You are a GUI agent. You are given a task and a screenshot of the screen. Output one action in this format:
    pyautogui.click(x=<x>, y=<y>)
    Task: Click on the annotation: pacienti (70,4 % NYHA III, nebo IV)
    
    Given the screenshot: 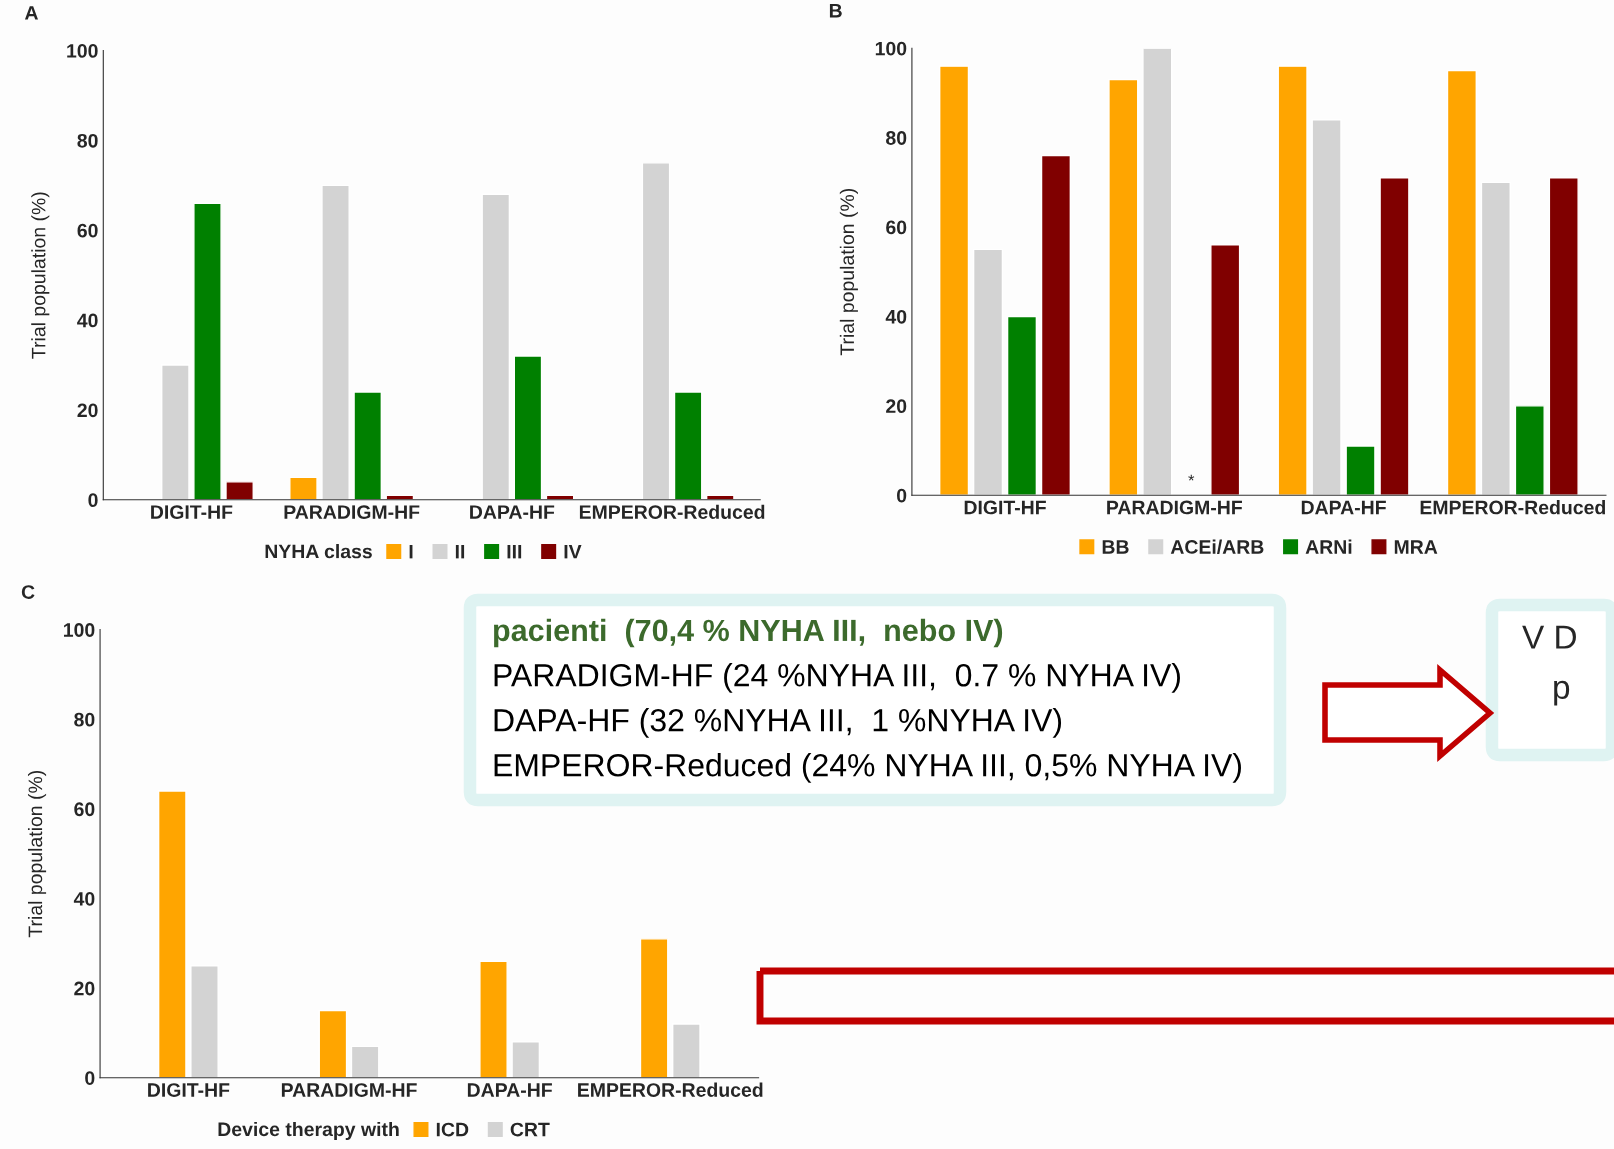 What is the action you would take?
    pyautogui.click(x=748, y=633)
    